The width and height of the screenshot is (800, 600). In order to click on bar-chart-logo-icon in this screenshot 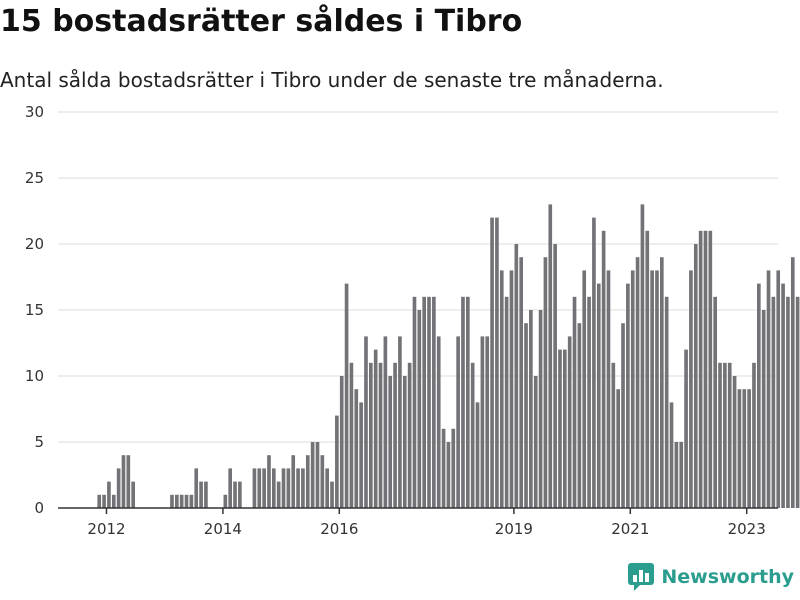, I will do `click(641, 577)`.